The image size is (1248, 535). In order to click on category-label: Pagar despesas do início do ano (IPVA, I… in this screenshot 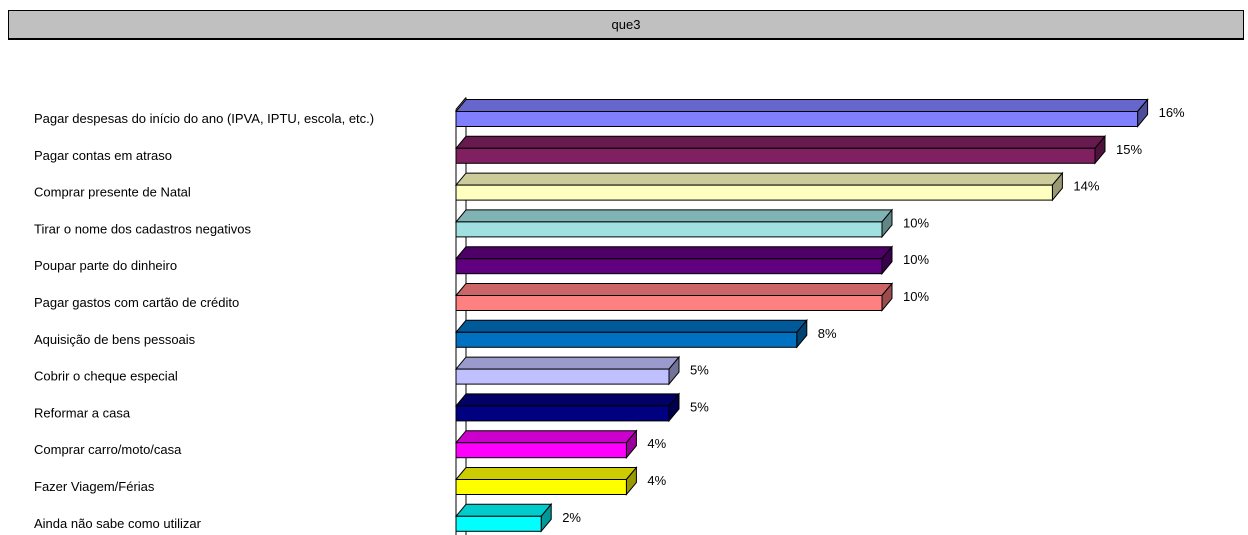, I will do `click(204, 118)`.